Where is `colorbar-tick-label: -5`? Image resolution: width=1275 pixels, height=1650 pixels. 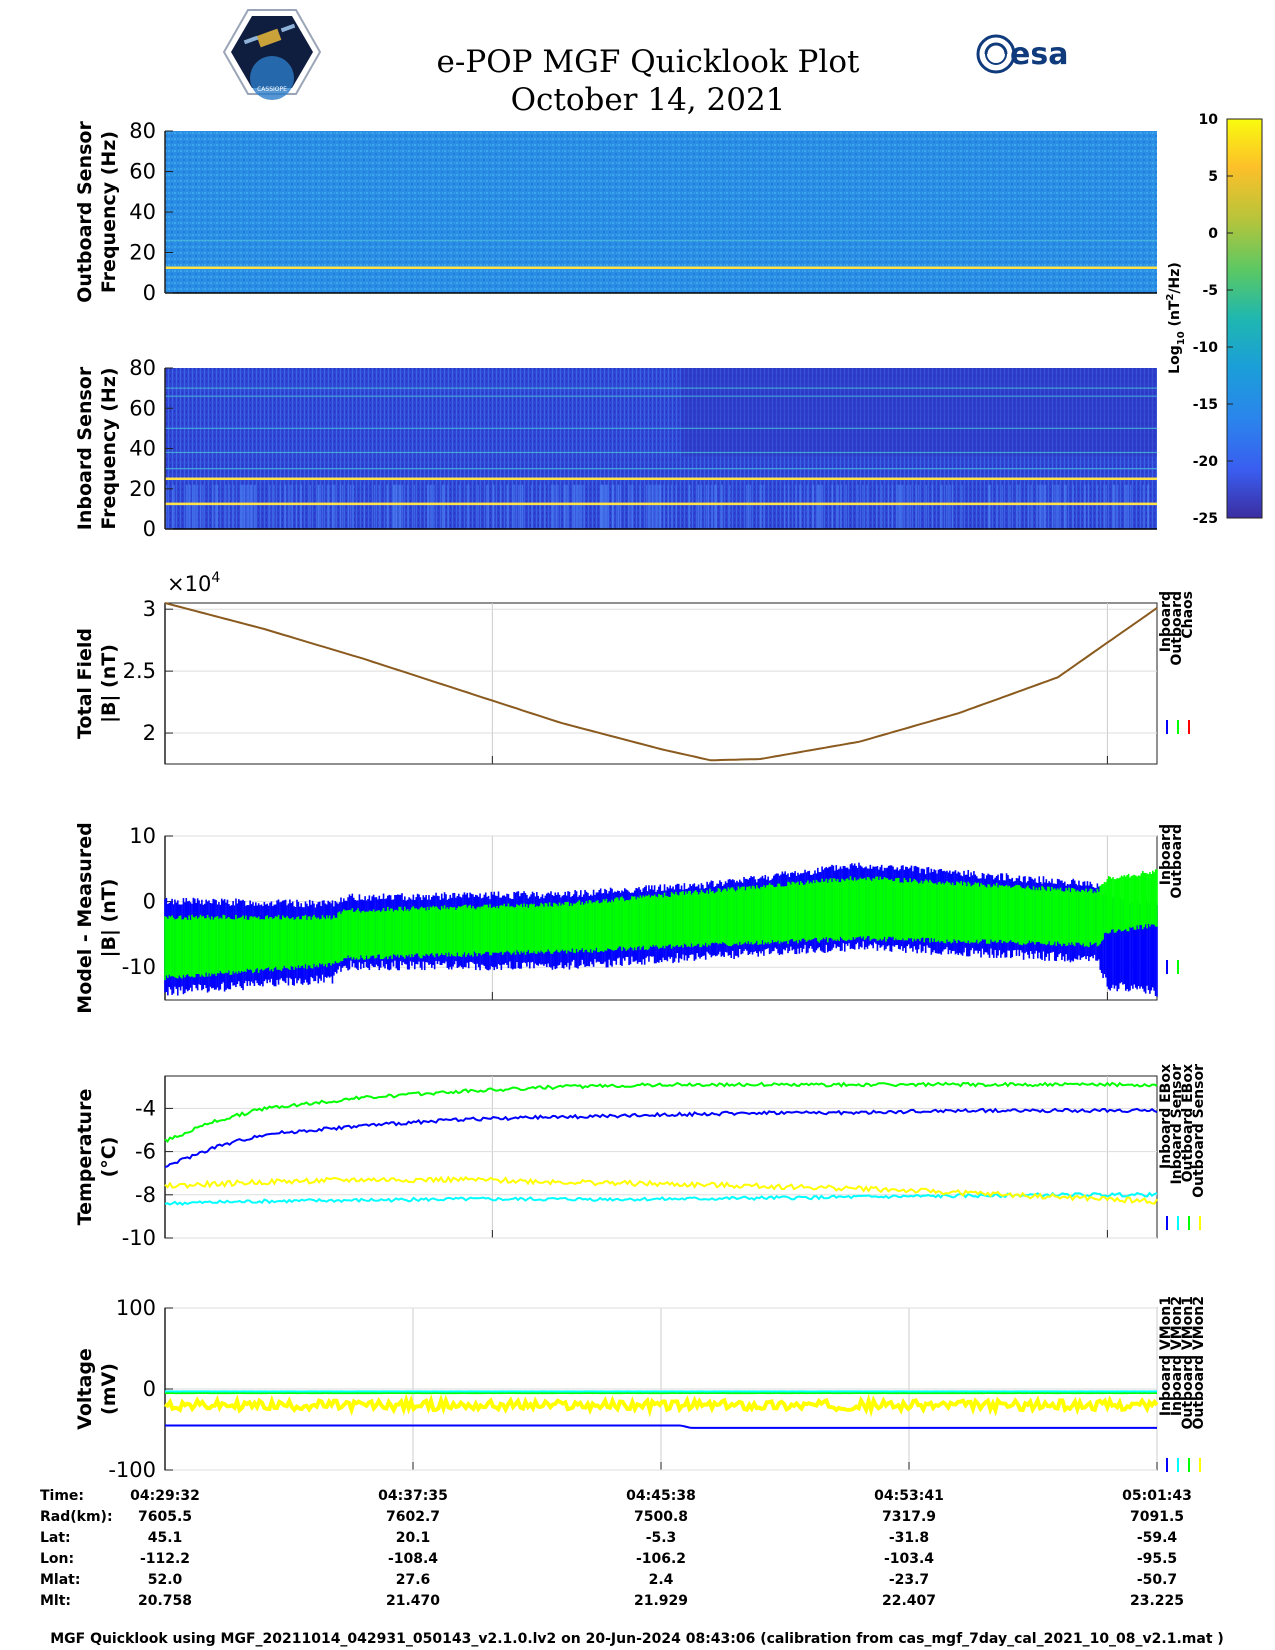 colorbar-tick-label: -5 is located at coordinates (1210, 291).